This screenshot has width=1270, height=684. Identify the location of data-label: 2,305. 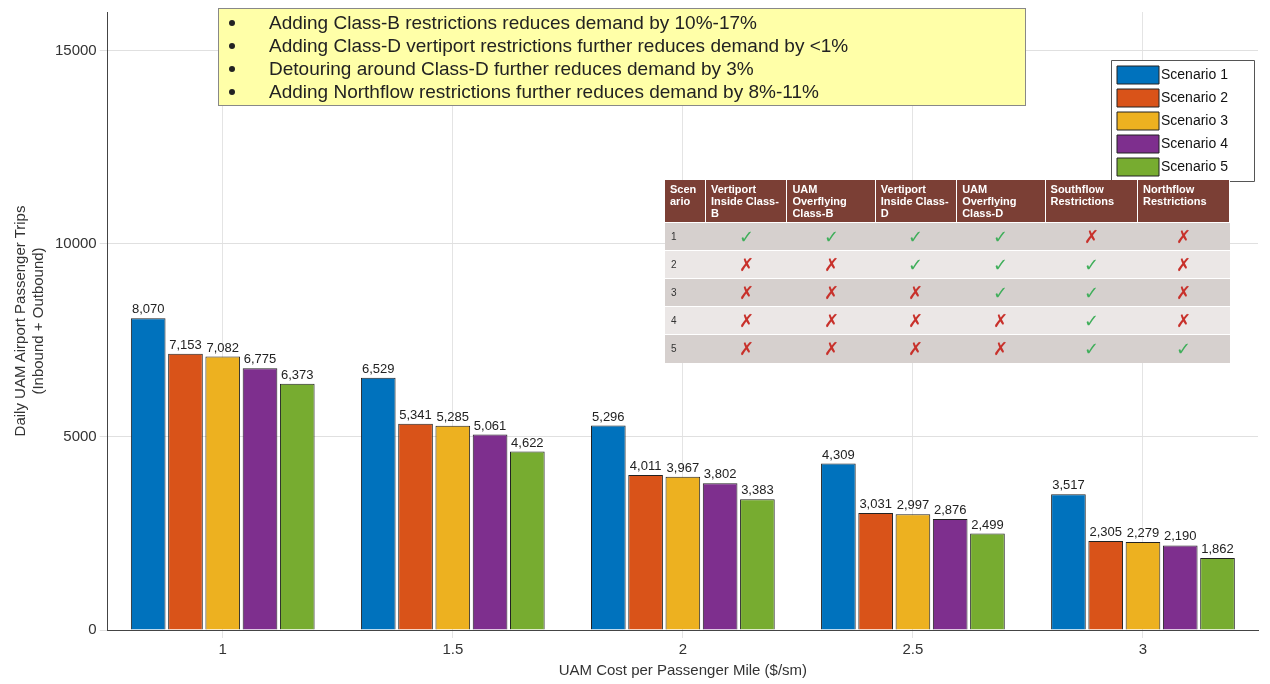
(1105, 532).